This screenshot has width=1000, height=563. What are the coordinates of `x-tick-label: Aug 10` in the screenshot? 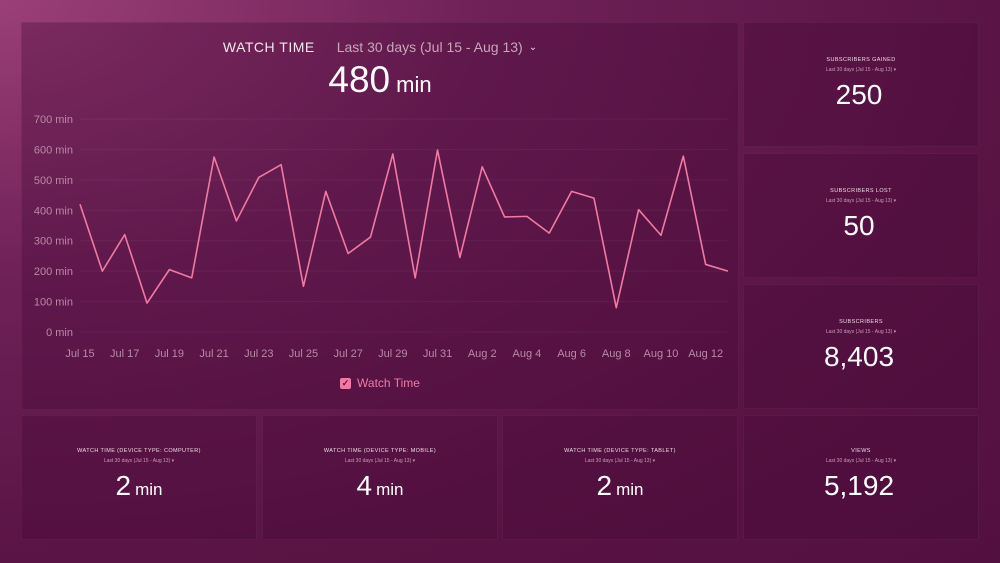 It's located at (661, 354).